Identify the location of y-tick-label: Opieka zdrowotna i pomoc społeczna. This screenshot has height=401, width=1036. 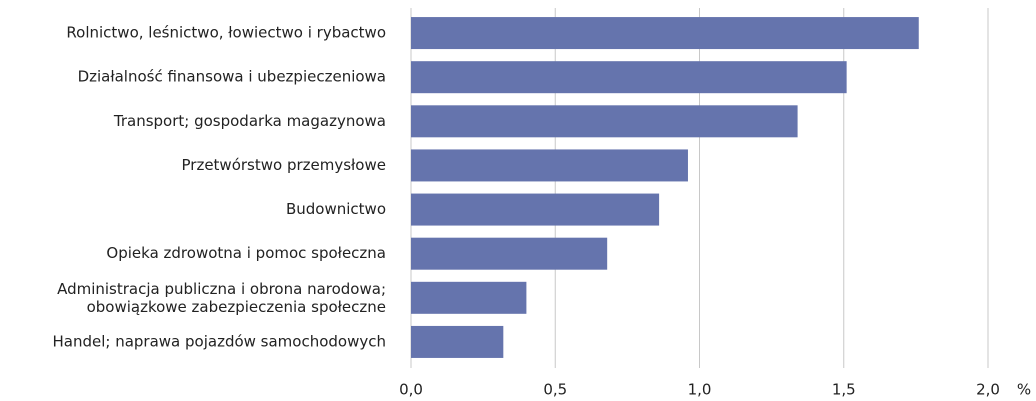
(246, 253).